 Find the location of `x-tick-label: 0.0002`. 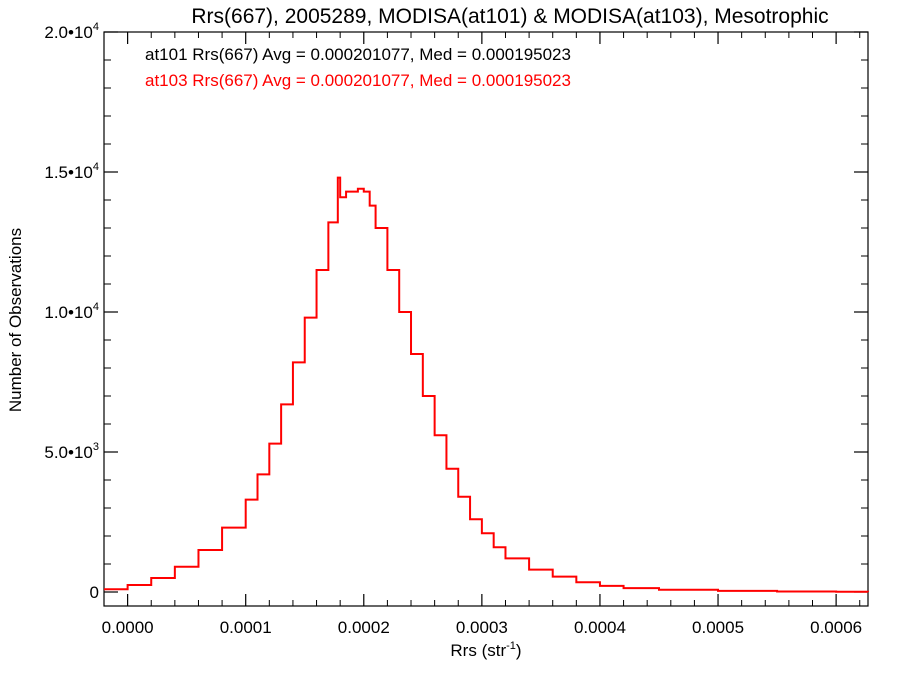

x-tick-label: 0.0002 is located at coordinates (364, 627).